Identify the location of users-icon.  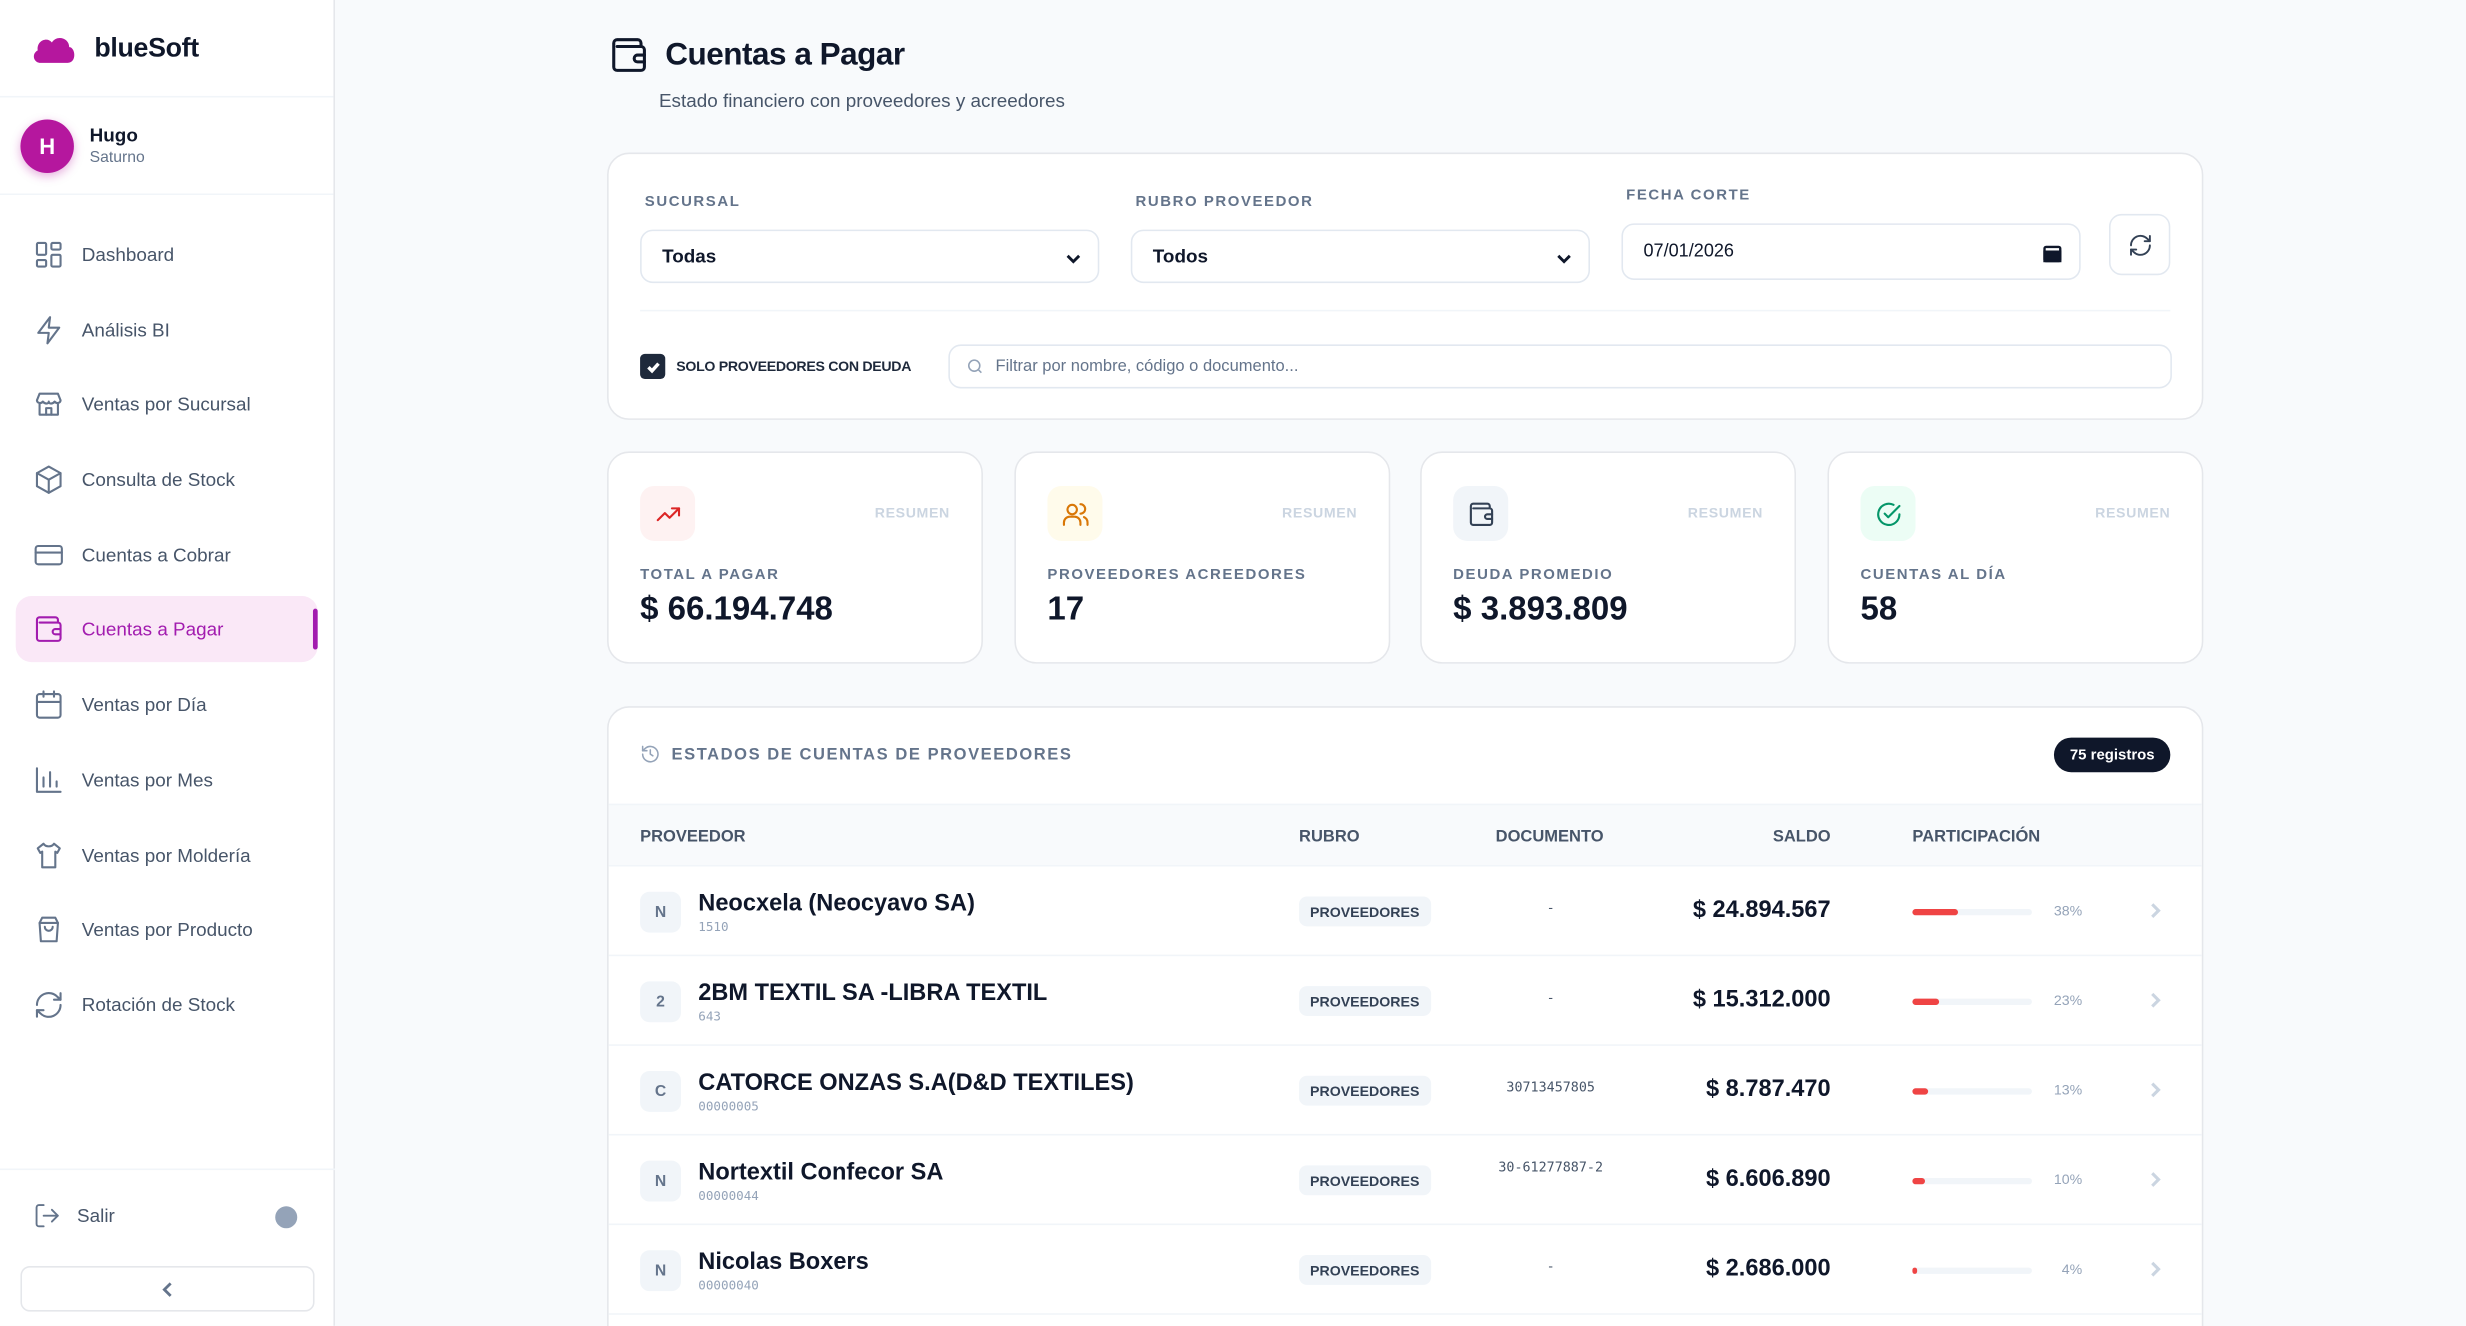
(1075, 514).